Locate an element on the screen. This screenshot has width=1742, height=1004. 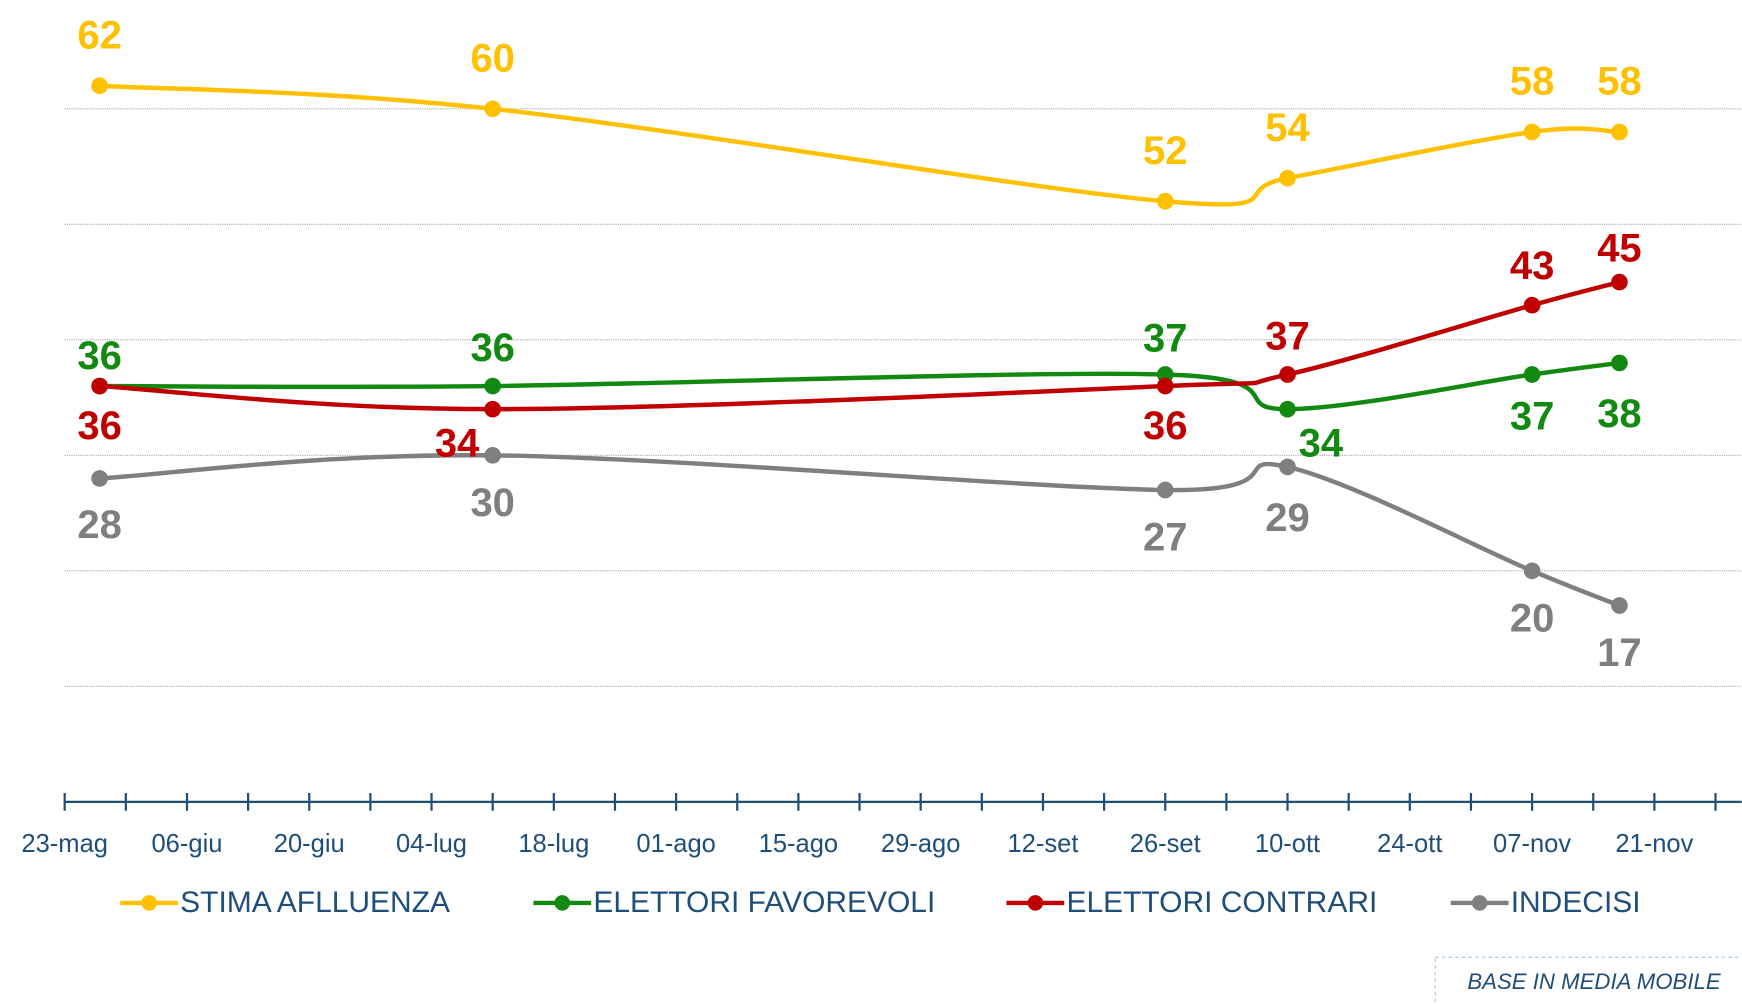
data-label: 43 is located at coordinates (1532, 266).